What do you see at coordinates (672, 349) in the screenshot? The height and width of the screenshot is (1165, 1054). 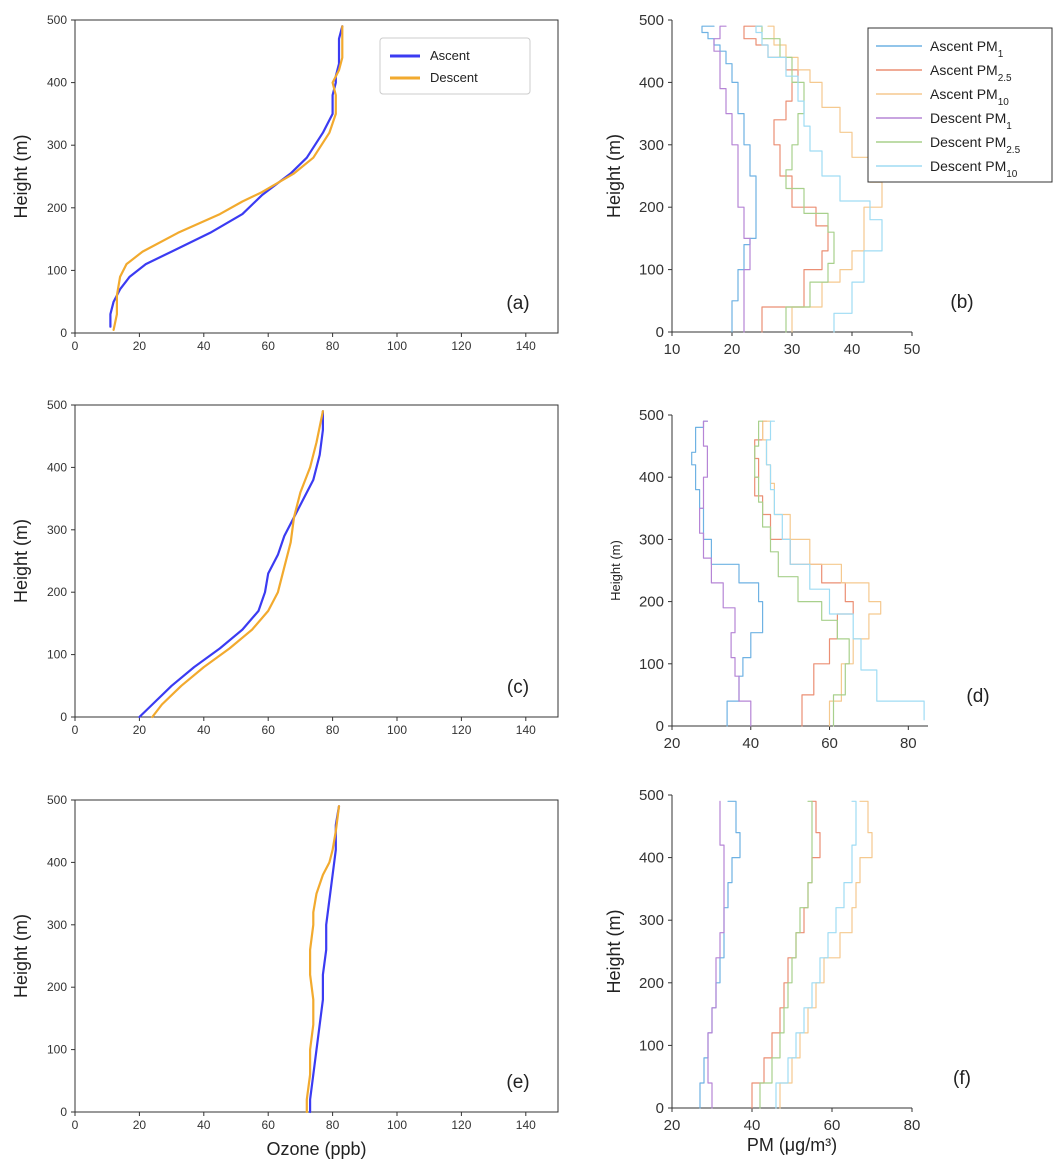 I see `x-tick-label: 10` at bounding box center [672, 349].